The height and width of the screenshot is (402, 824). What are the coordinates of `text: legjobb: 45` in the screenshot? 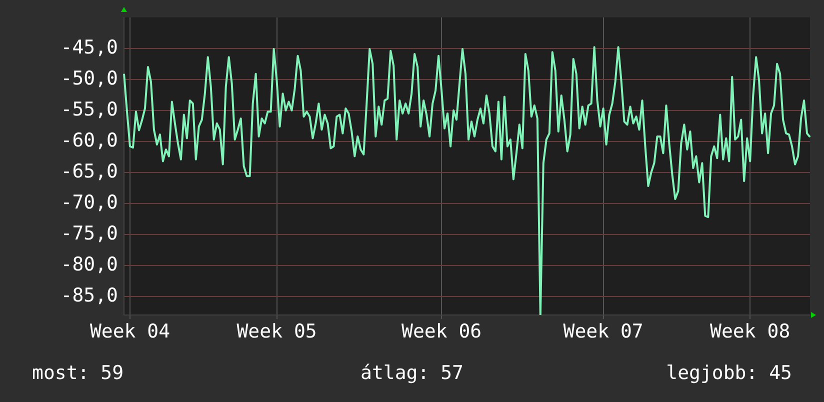 It's located at (729, 373).